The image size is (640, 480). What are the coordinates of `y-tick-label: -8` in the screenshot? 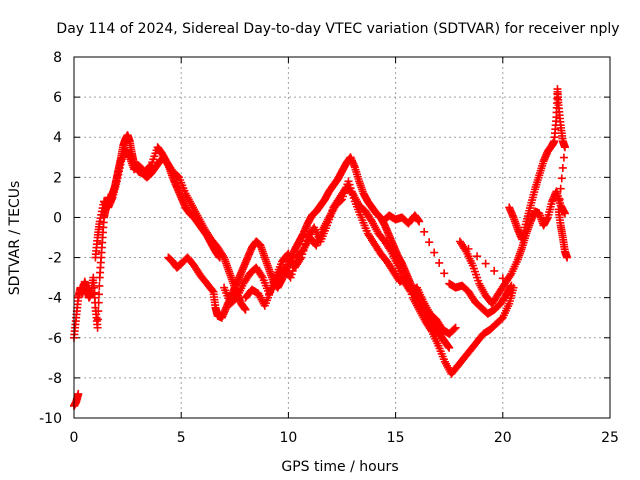 It's located at (55, 379).